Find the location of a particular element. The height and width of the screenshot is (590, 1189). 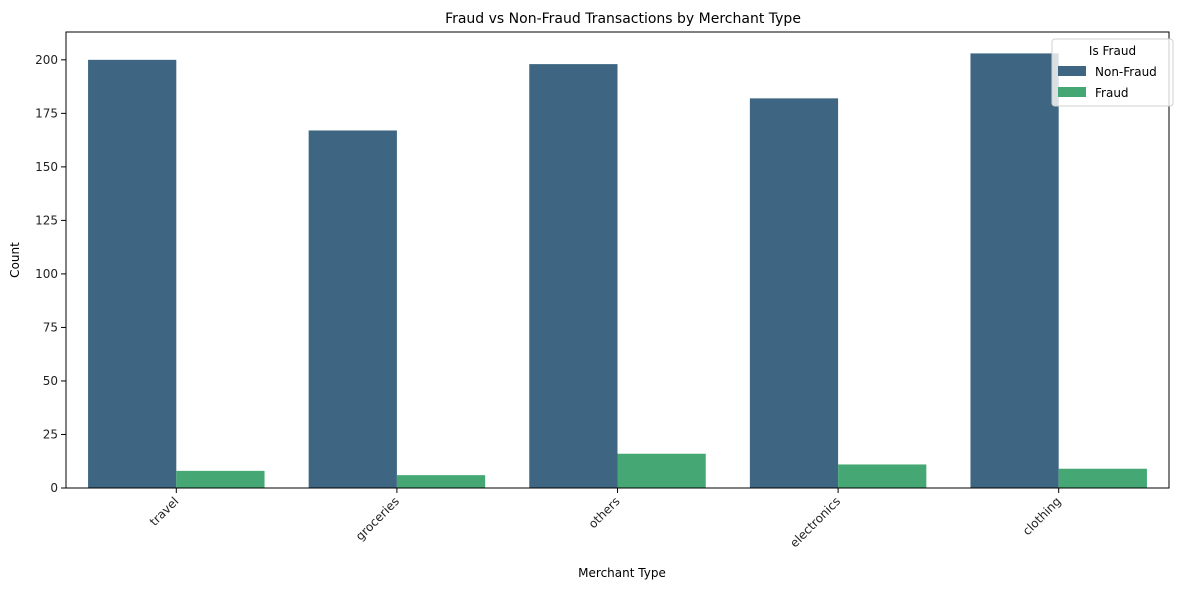

x-tick-label-electronics: electronics is located at coordinates (815, 522).